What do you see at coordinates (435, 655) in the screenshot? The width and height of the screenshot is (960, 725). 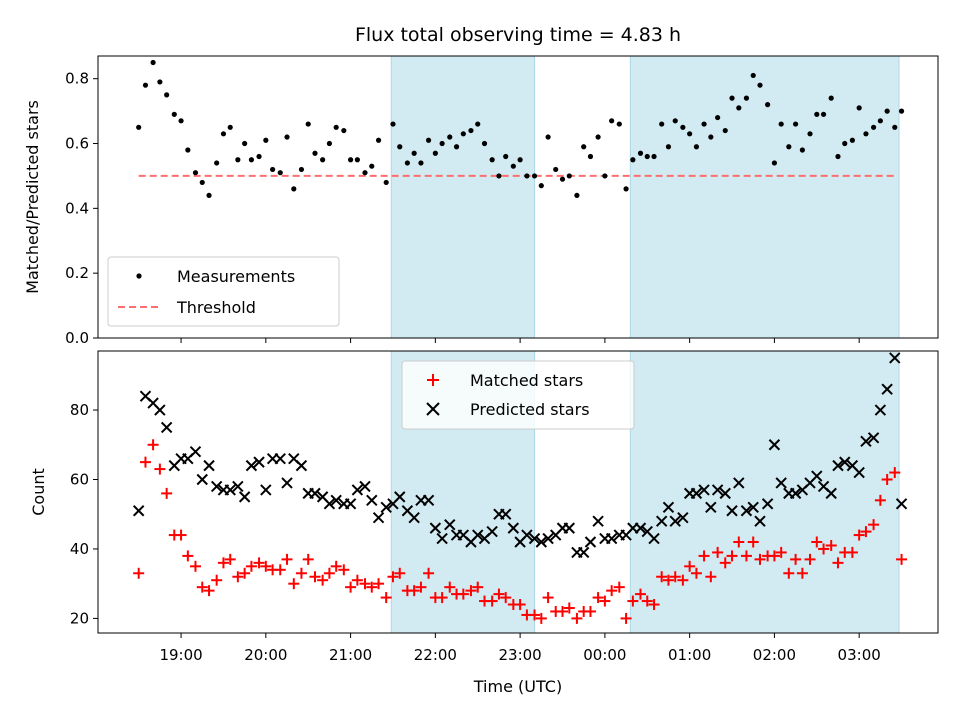 I see `xtick-label: 22:00` at bounding box center [435, 655].